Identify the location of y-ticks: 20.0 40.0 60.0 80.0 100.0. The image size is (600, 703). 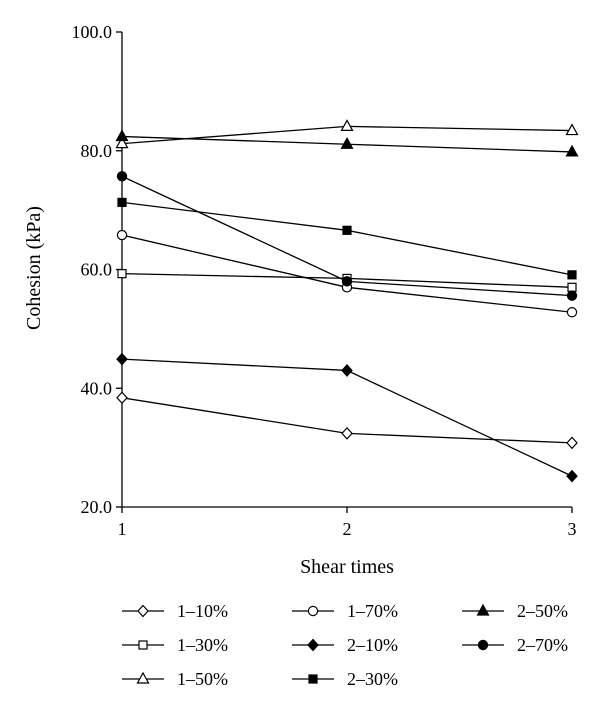
(97, 269).